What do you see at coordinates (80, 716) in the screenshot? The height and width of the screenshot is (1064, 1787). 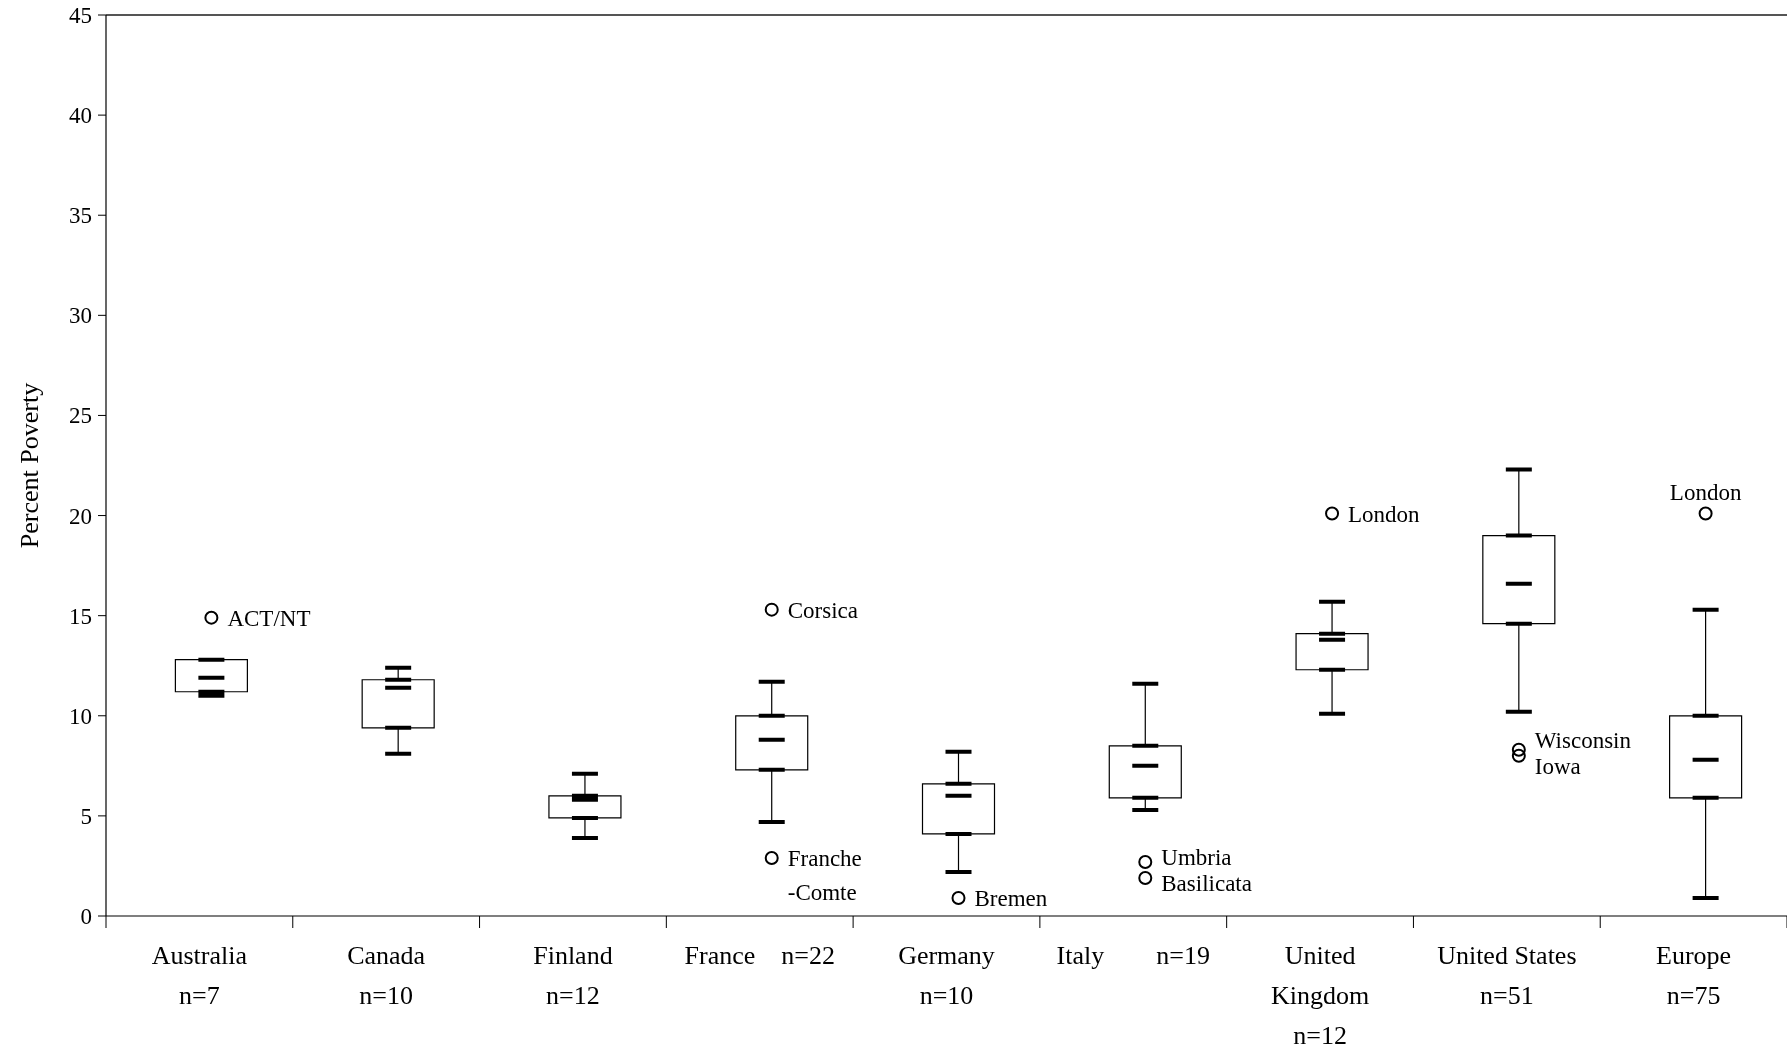 I see `y-tick-label: 10` at bounding box center [80, 716].